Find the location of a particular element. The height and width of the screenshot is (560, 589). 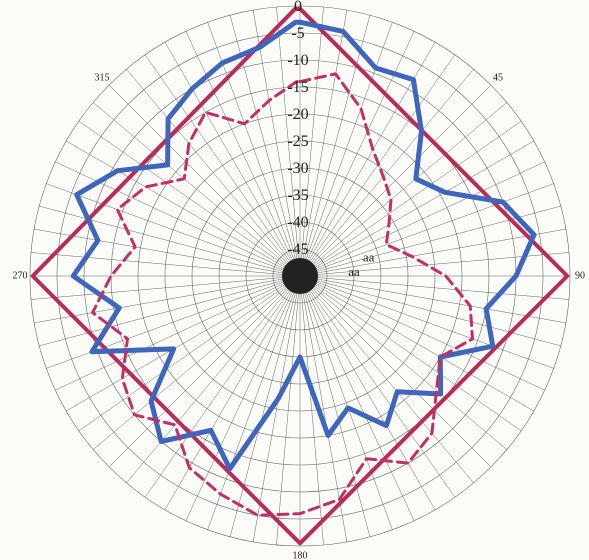

center-mark is located at coordinates (300, 276).